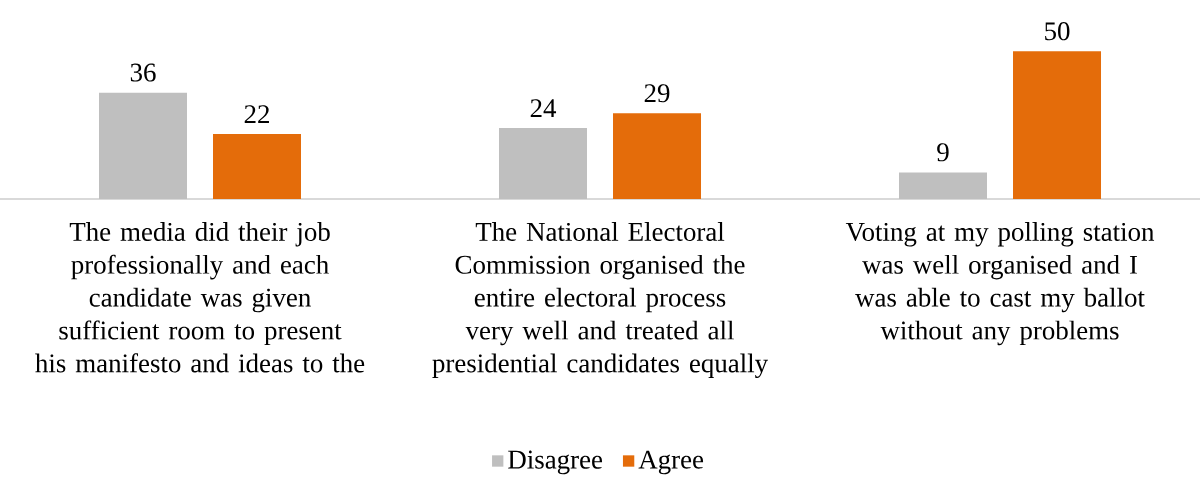 The height and width of the screenshot is (477, 1200). Describe the element at coordinates (1057, 31) in the screenshot. I see `data-label: 50` at that location.